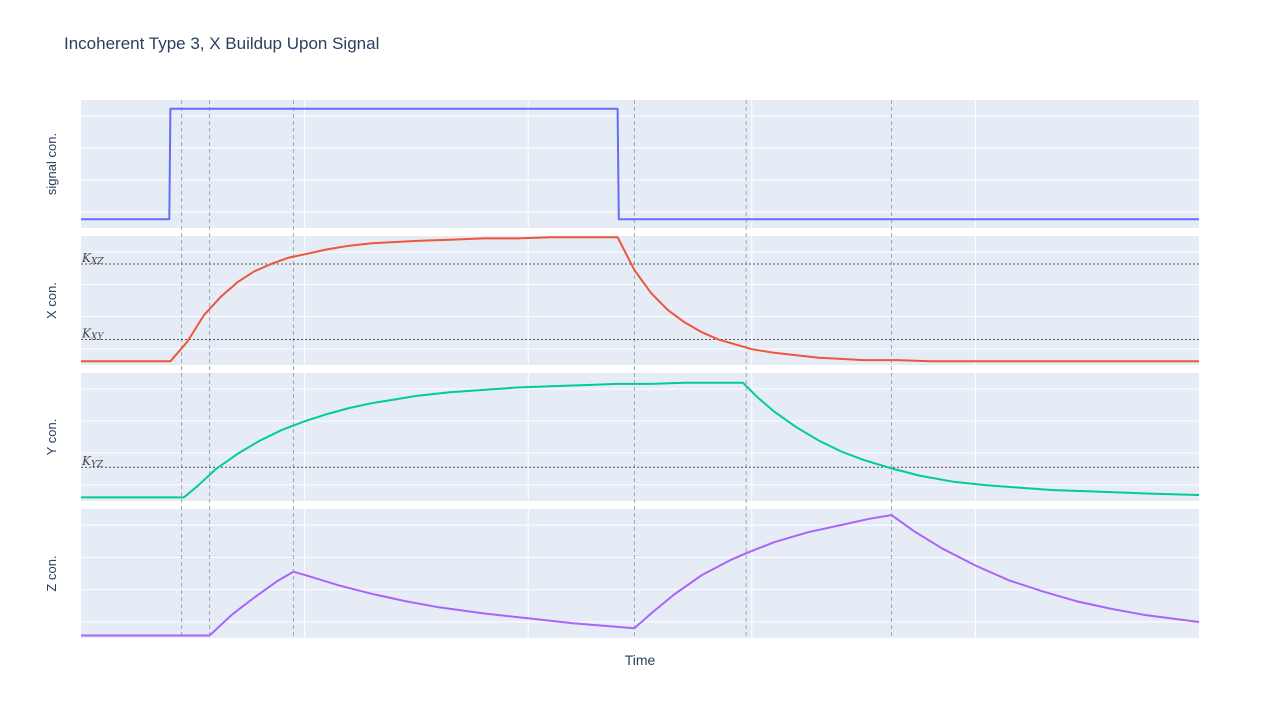 The width and height of the screenshot is (1280, 720). What do you see at coordinates (51, 300) in the screenshot?
I see `y-axis-label-x: X con.` at bounding box center [51, 300].